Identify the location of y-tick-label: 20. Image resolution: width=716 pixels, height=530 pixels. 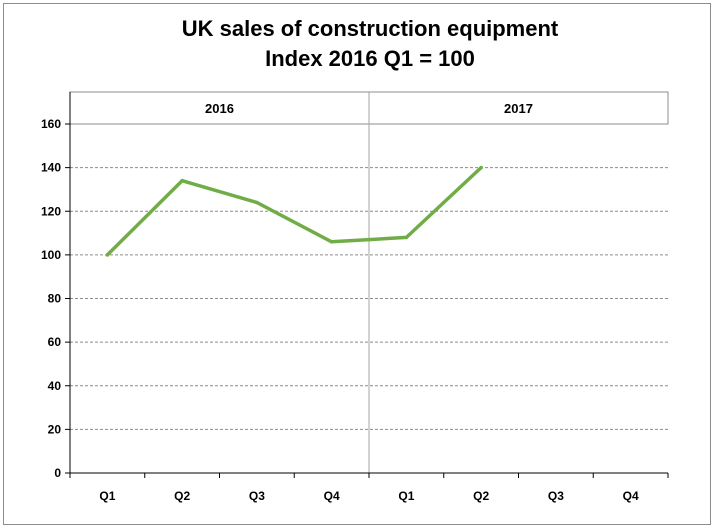
(55, 429).